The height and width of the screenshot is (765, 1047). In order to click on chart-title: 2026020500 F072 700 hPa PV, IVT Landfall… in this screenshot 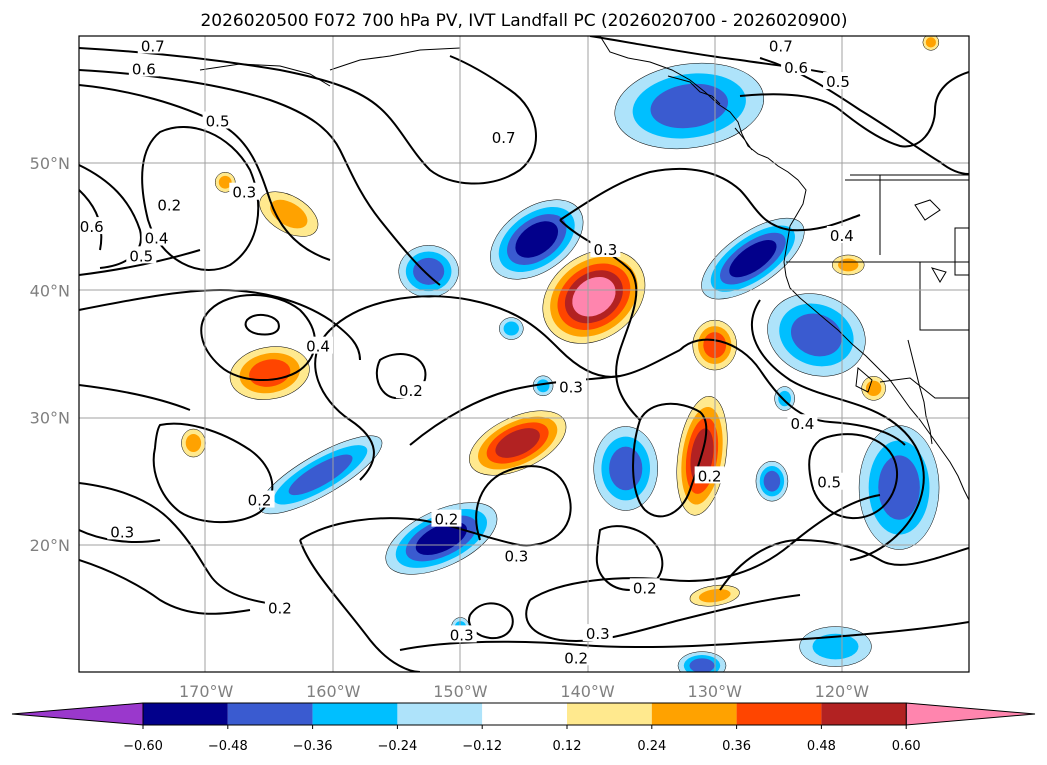, I will do `click(523, 21)`.